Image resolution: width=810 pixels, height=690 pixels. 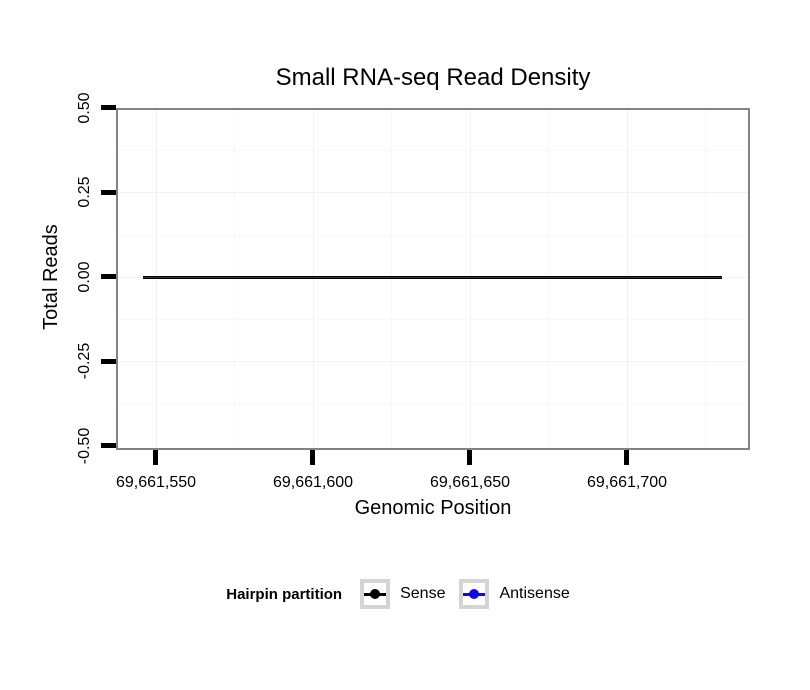 I want to click on legend-key-antisense, so click(x=474, y=594).